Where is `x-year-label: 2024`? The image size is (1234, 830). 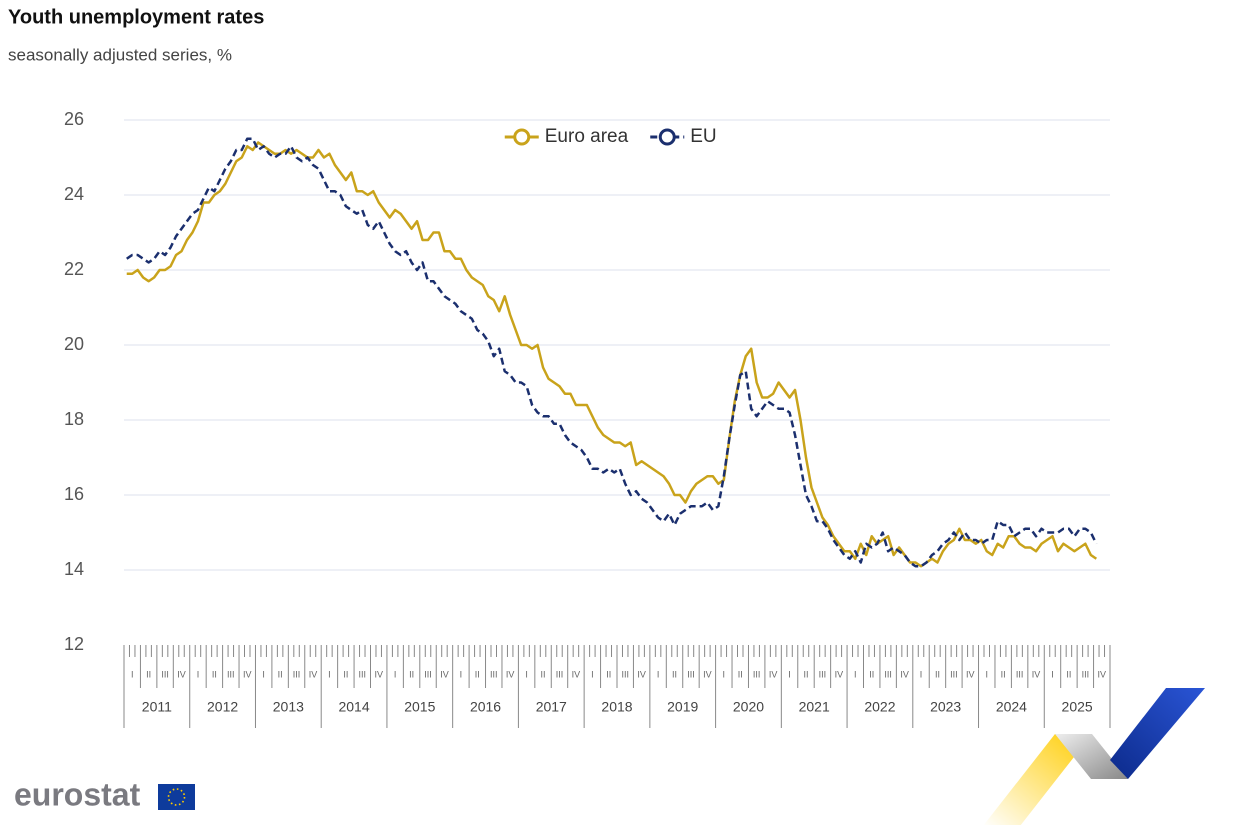
x-year-label: 2024 is located at coordinates (1011, 707).